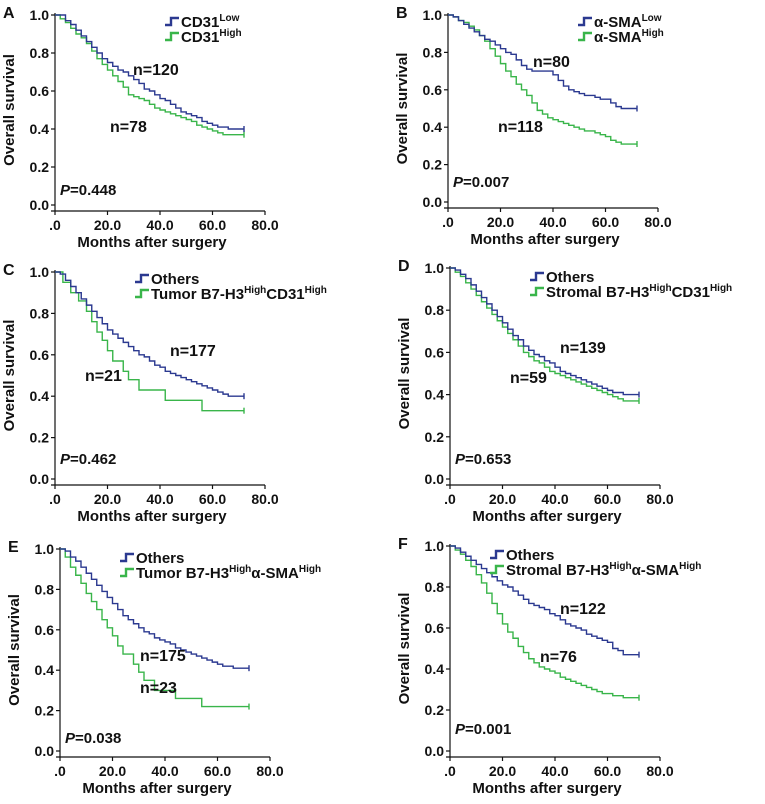 Image resolution: width=765 pixels, height=804 pixels. What do you see at coordinates (193, 351) in the screenshot?
I see `n-label: n=177` at bounding box center [193, 351].